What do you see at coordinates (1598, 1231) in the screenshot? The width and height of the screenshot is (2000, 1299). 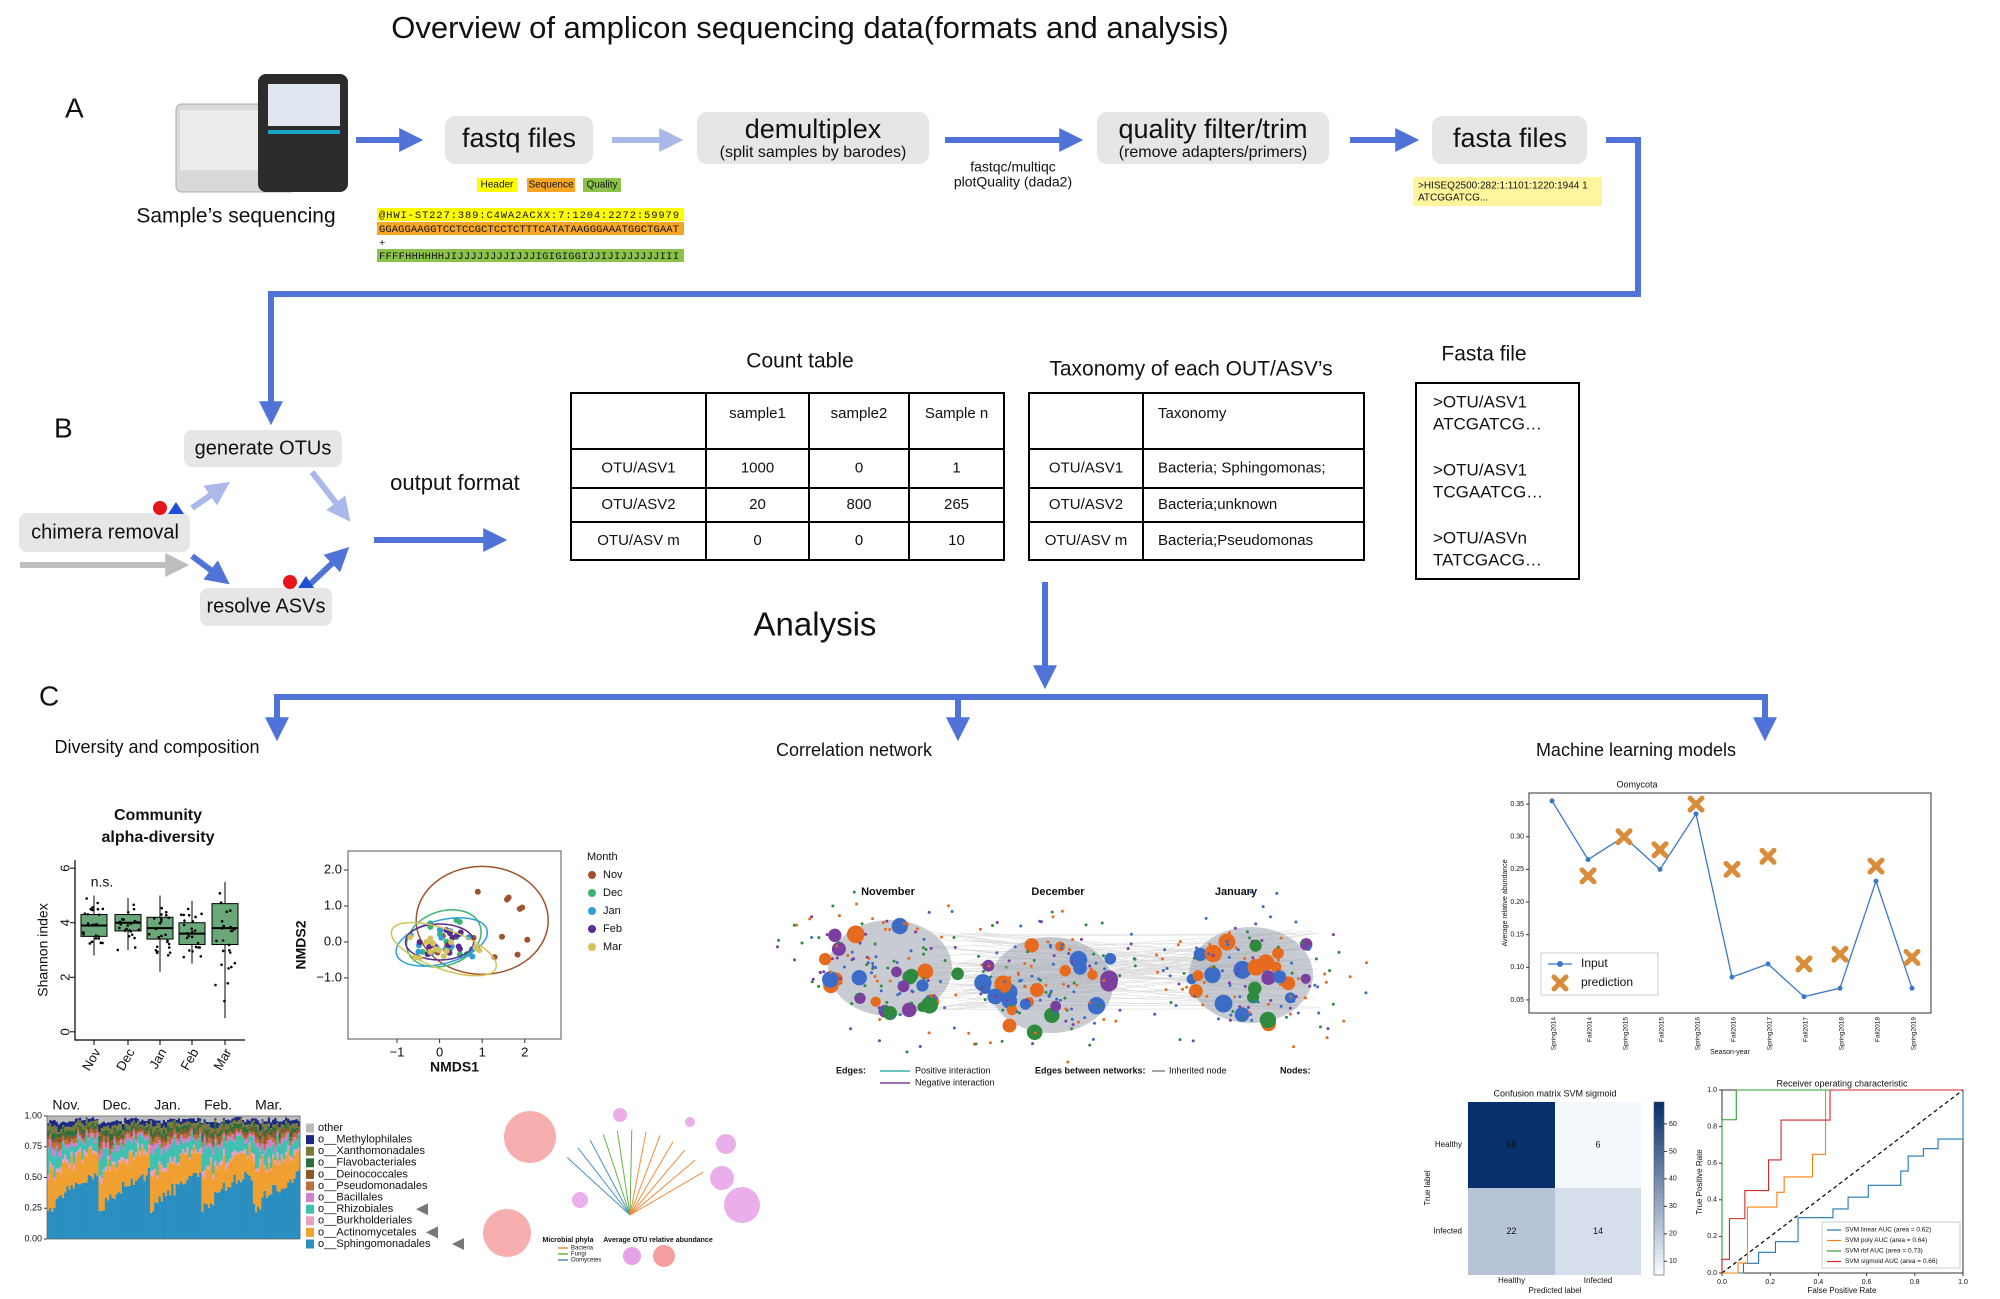 I see `matrix-cell` at bounding box center [1598, 1231].